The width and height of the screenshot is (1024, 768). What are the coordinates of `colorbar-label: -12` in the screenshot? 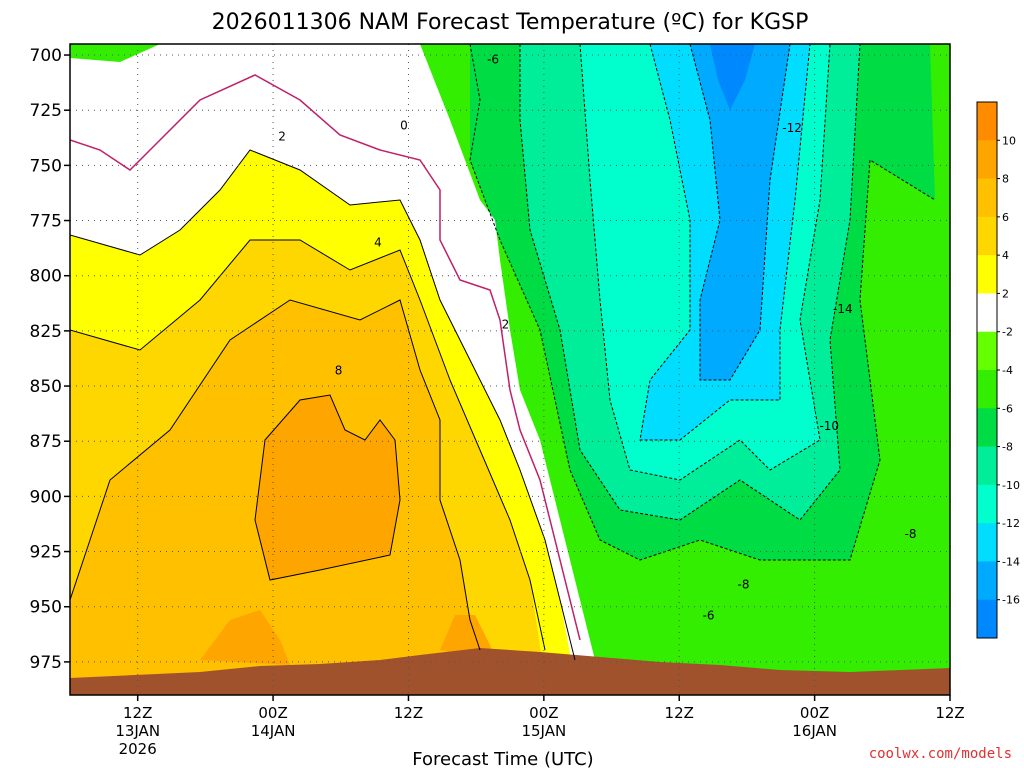 It's located at (1011, 523).